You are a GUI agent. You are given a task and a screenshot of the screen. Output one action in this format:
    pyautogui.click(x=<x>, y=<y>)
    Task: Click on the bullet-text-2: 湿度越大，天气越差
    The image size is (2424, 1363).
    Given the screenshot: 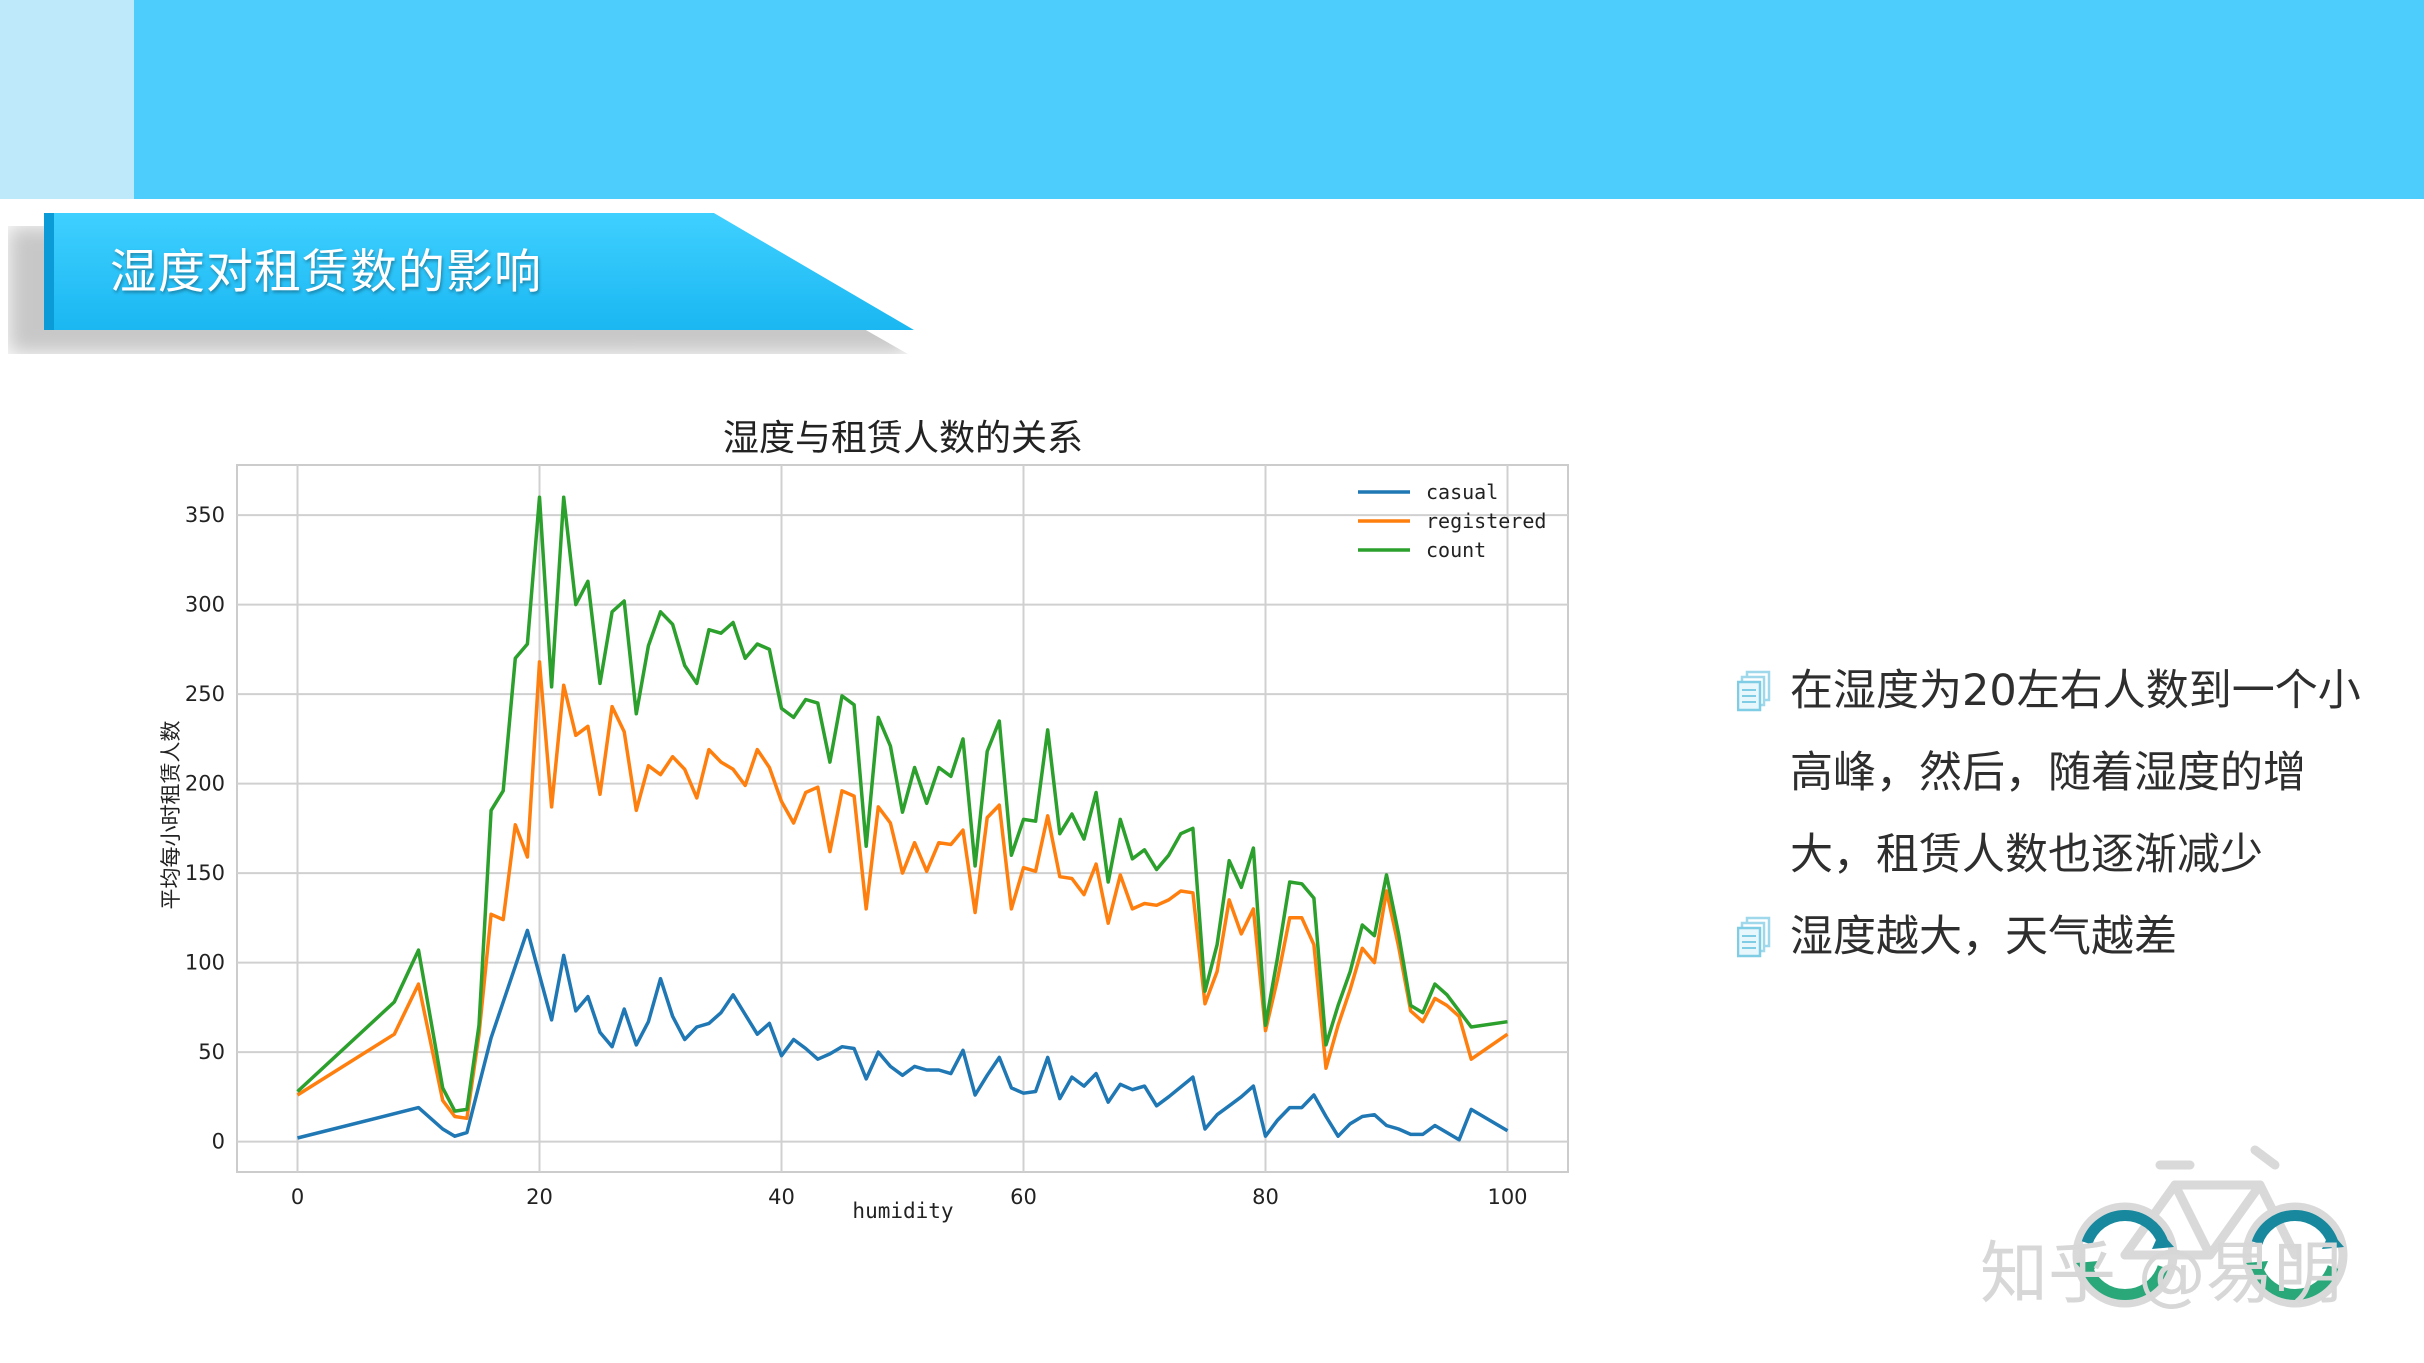 What is the action you would take?
    pyautogui.click(x=1983, y=937)
    